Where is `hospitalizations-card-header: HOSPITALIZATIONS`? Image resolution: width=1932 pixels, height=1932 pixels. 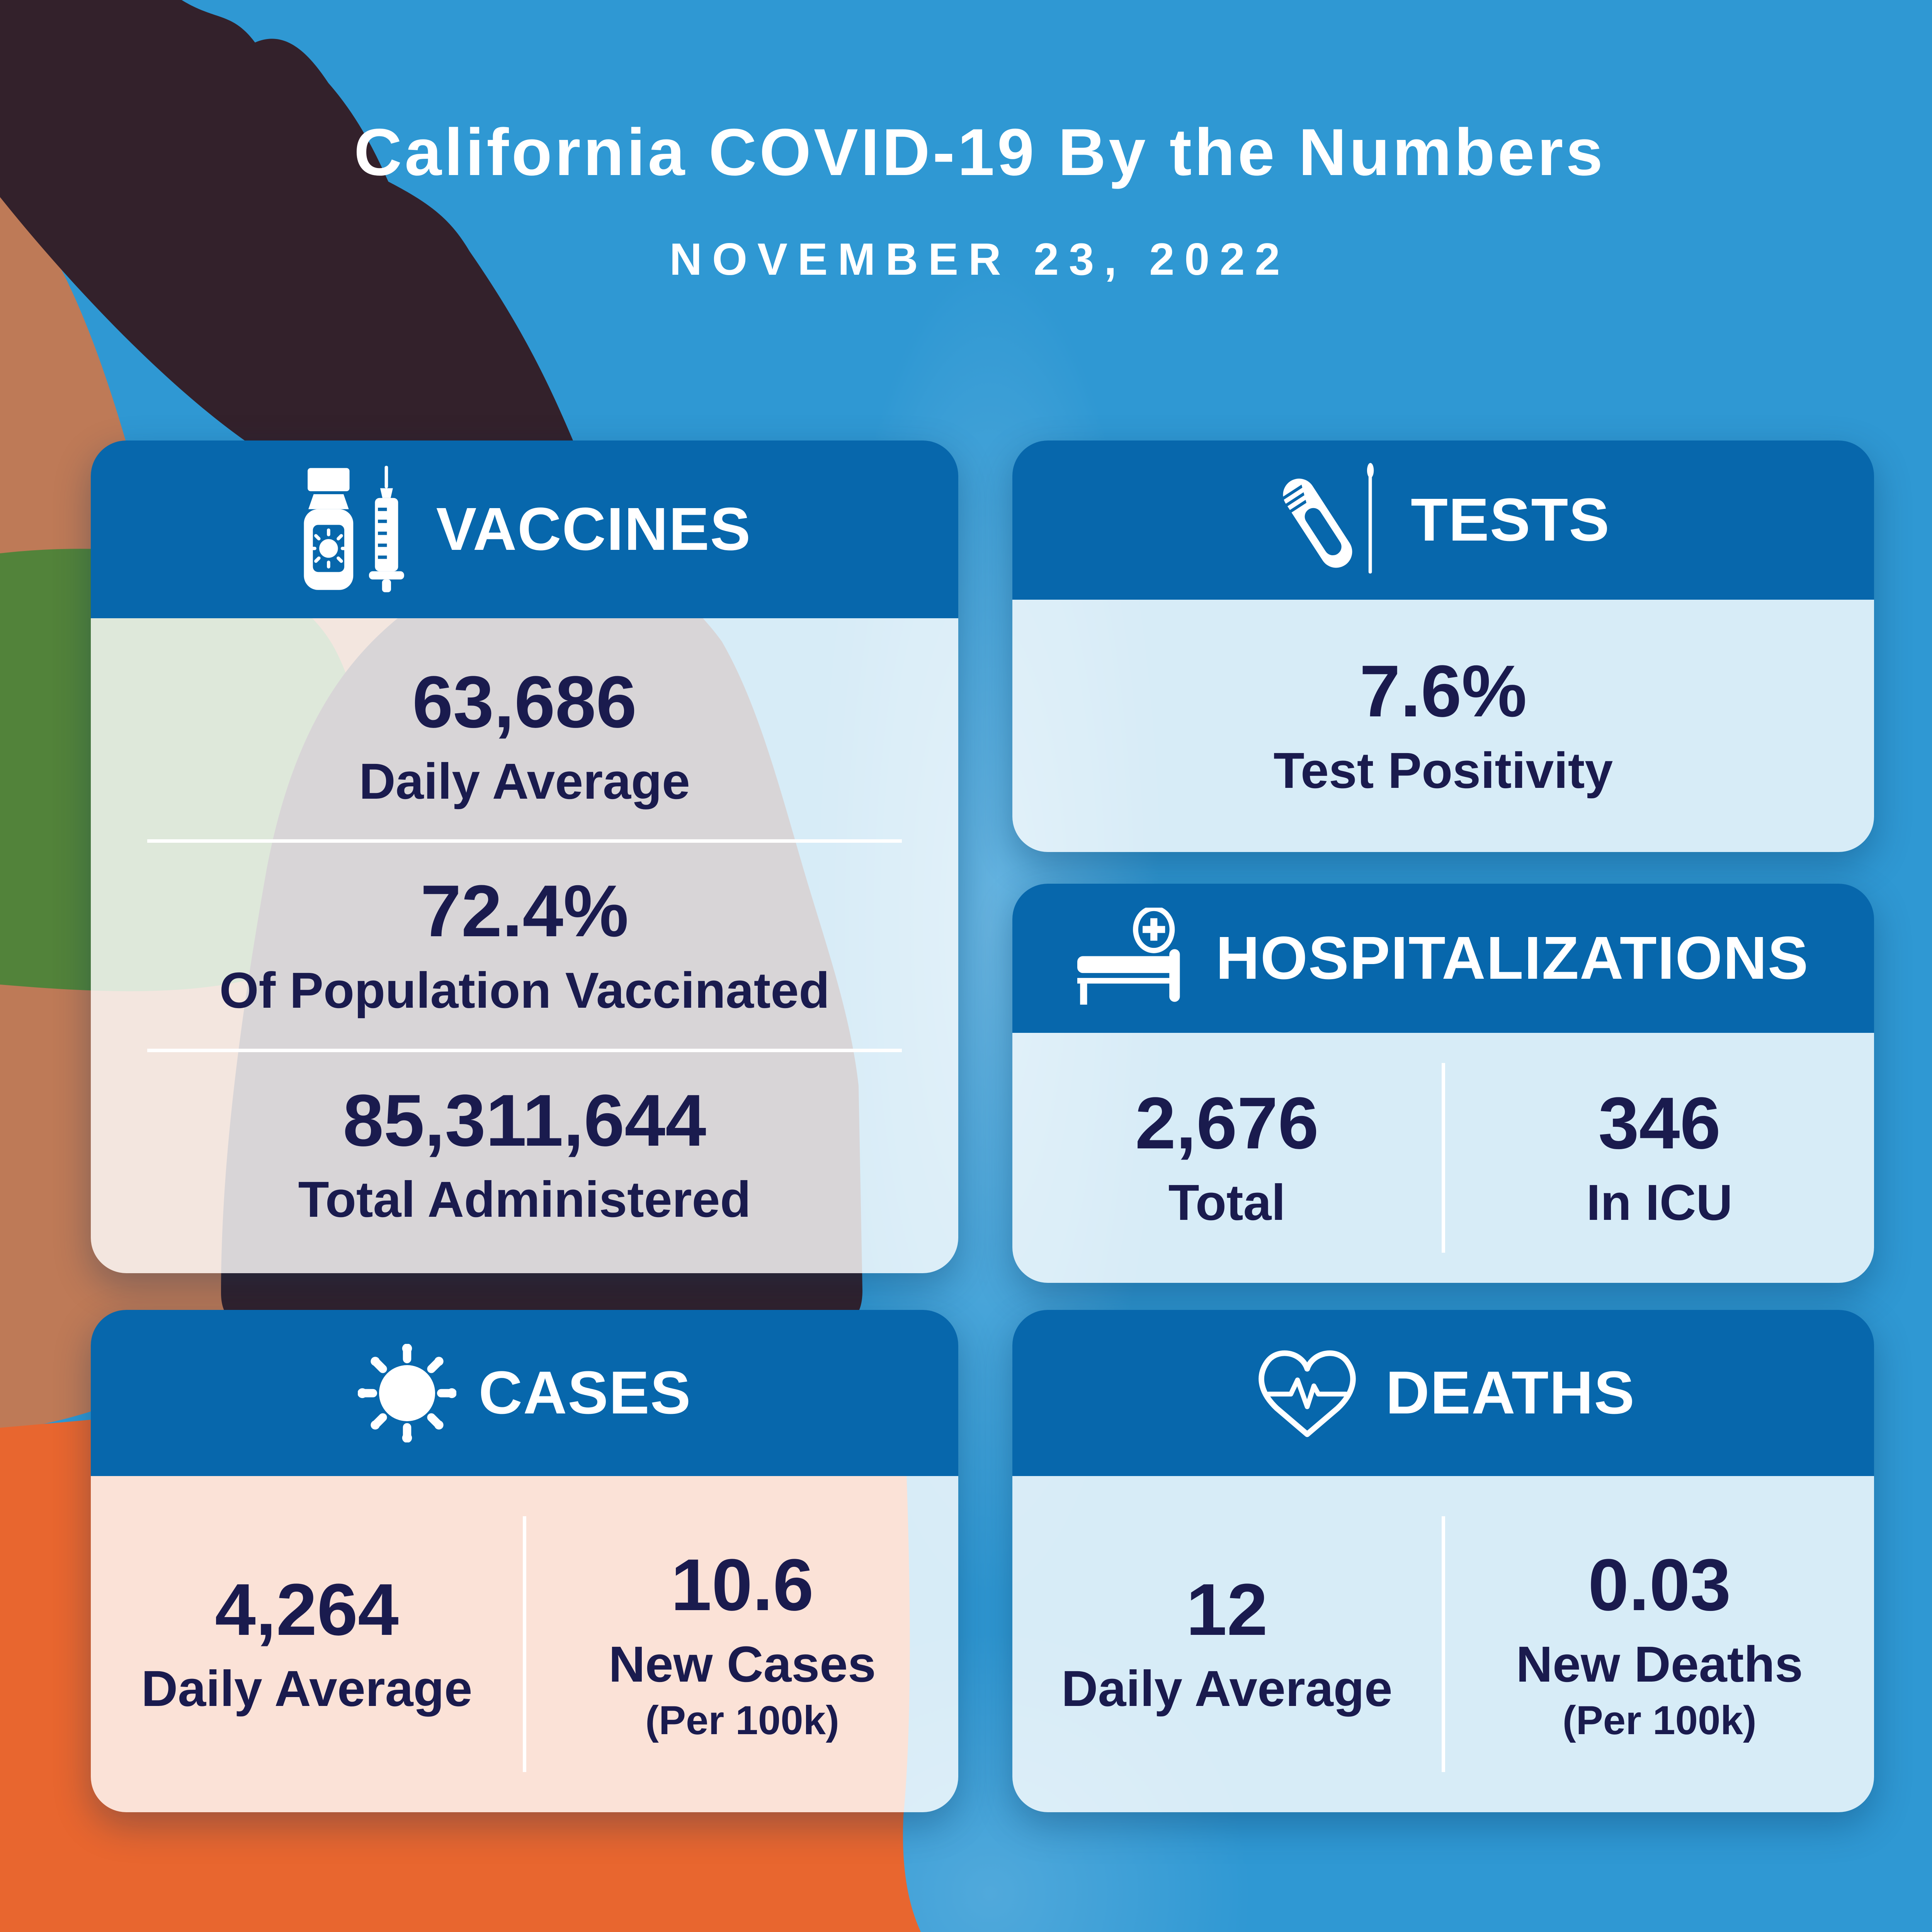
hospitalizations-card-header: HOSPITALIZATIONS is located at coordinates (1443, 958).